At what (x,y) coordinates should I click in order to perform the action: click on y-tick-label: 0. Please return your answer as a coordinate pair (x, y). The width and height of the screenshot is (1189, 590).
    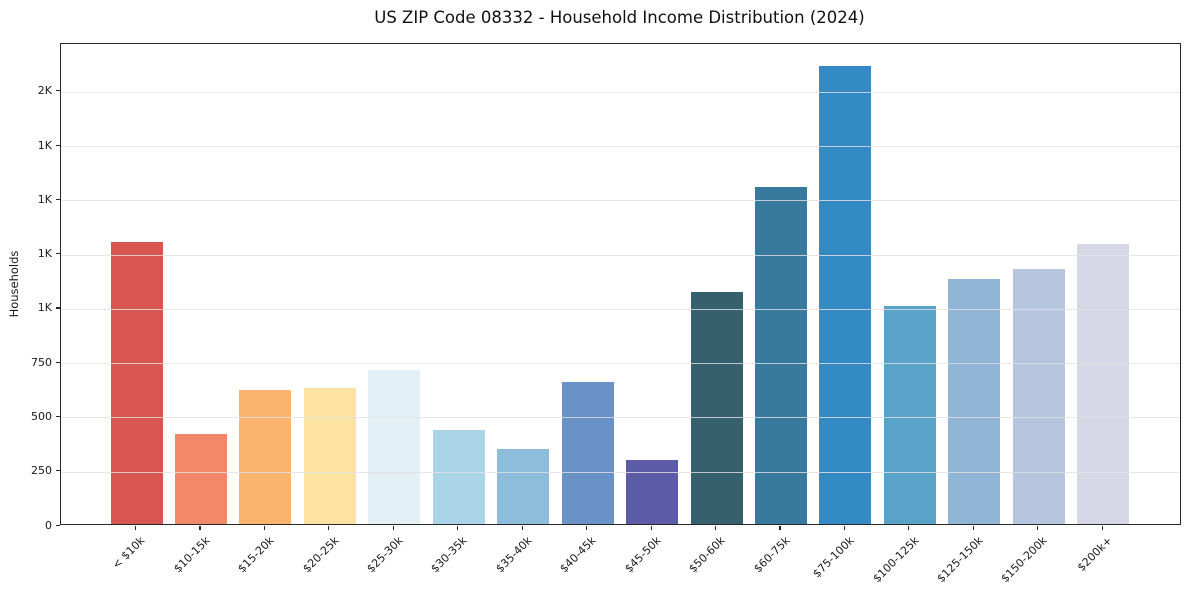
    Looking at the image, I should click on (48, 525).